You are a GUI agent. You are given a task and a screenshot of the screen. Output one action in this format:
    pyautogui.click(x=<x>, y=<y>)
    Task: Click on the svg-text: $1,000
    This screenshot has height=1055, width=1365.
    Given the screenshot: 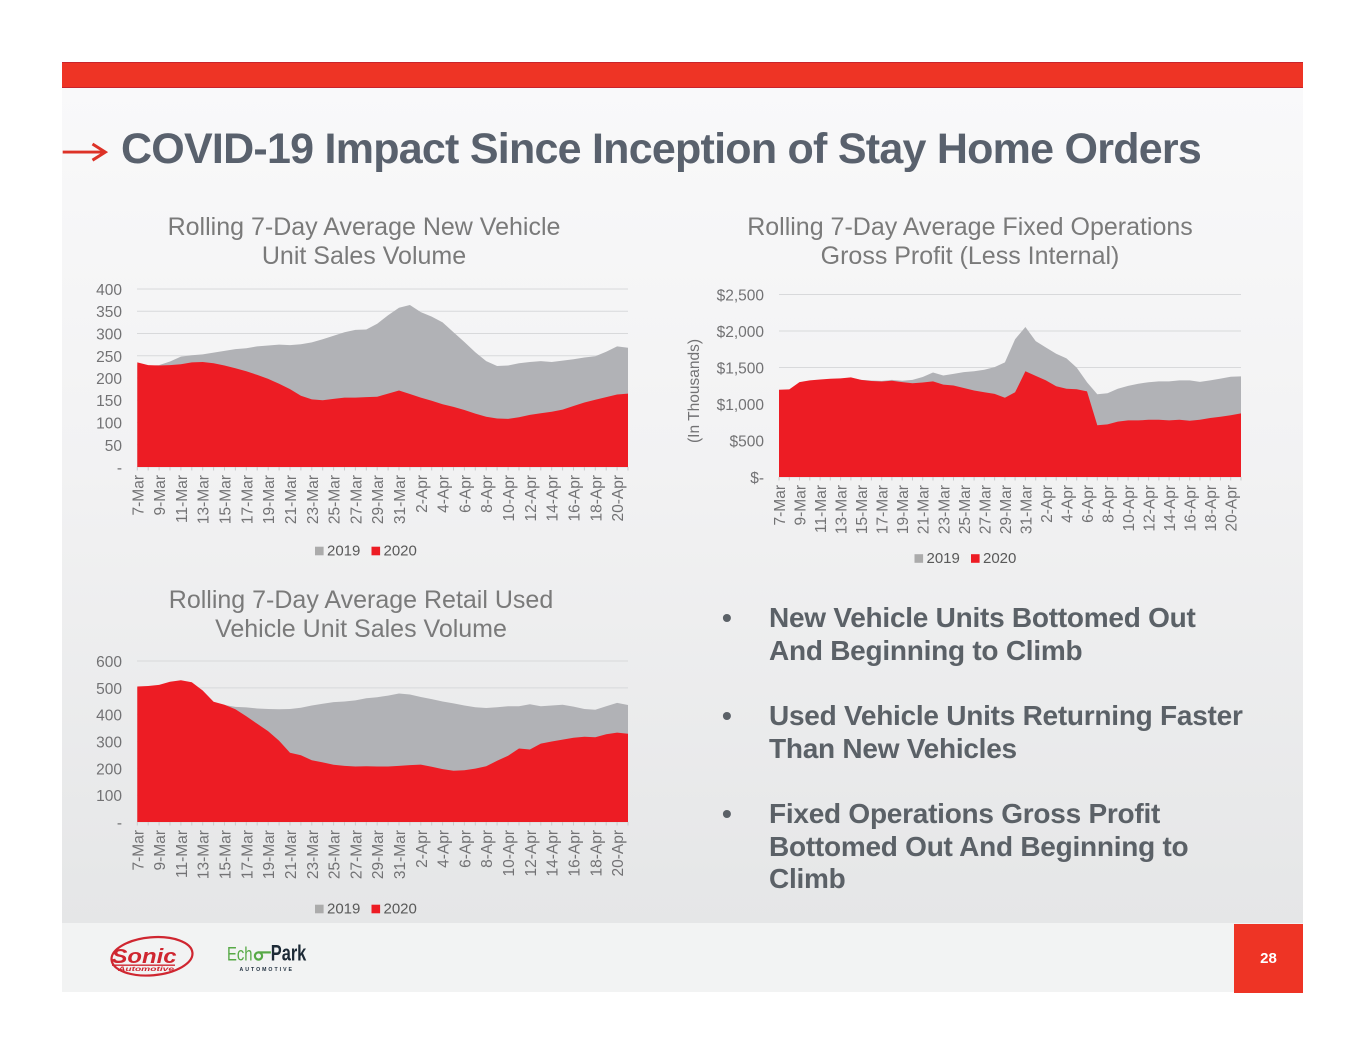 What is the action you would take?
    pyautogui.click(x=741, y=405)
    